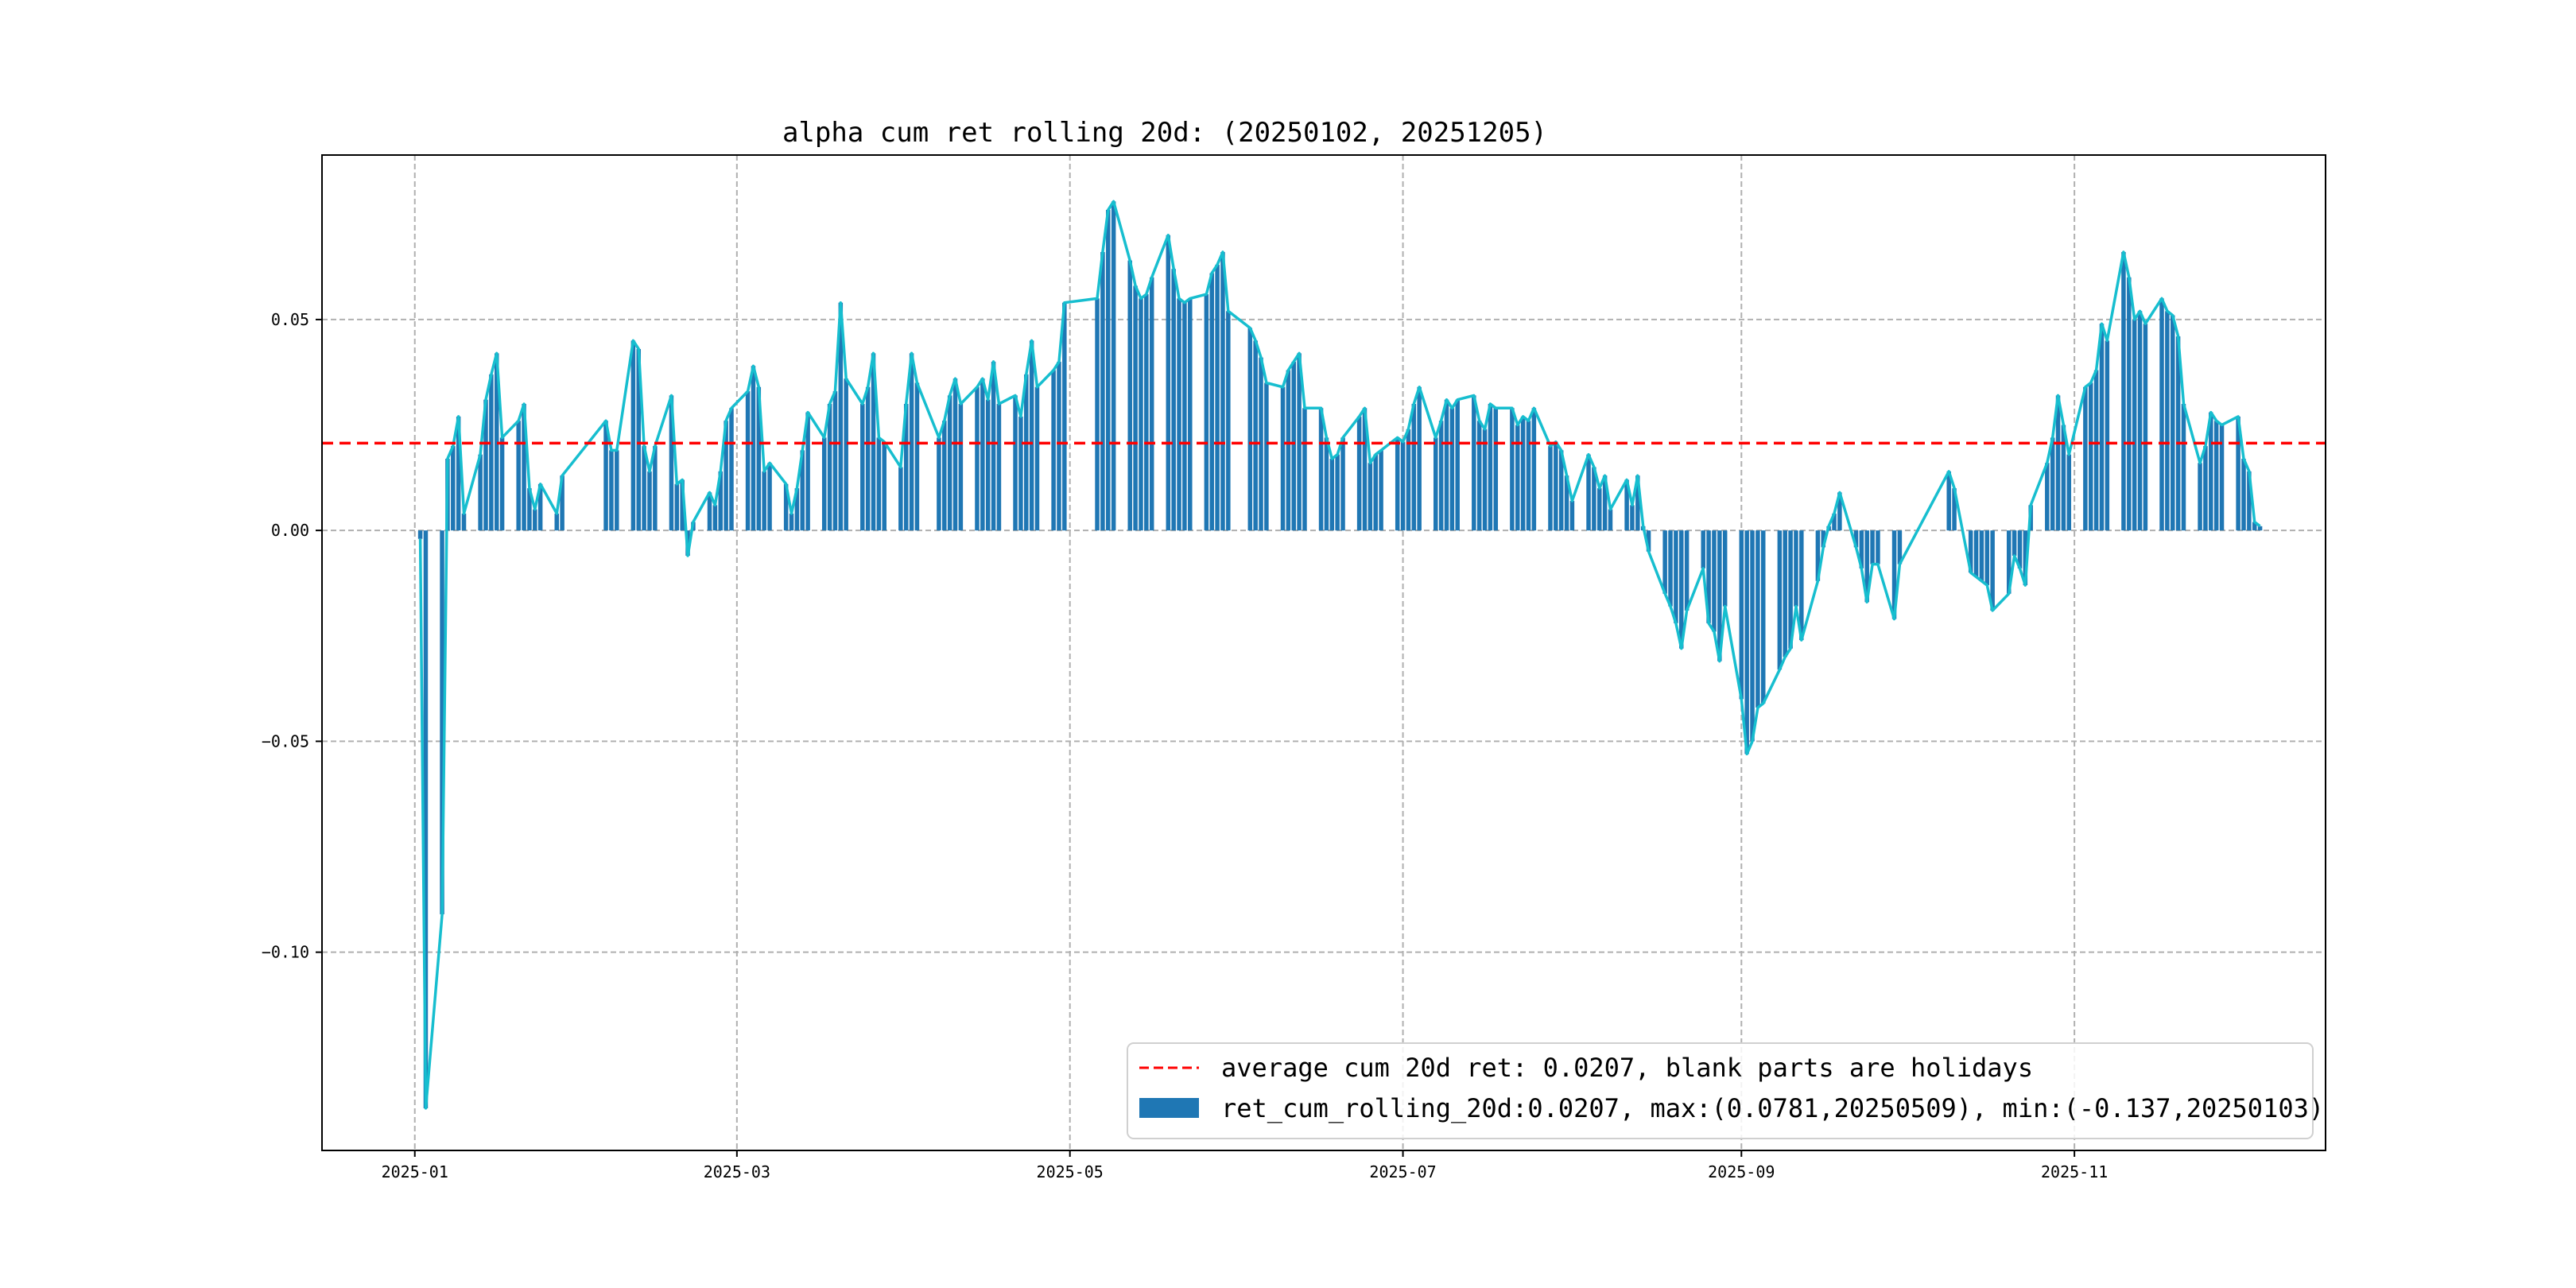 The width and height of the screenshot is (2576, 1288). I want to click on y-tick-label: −0.05, so click(285, 741).